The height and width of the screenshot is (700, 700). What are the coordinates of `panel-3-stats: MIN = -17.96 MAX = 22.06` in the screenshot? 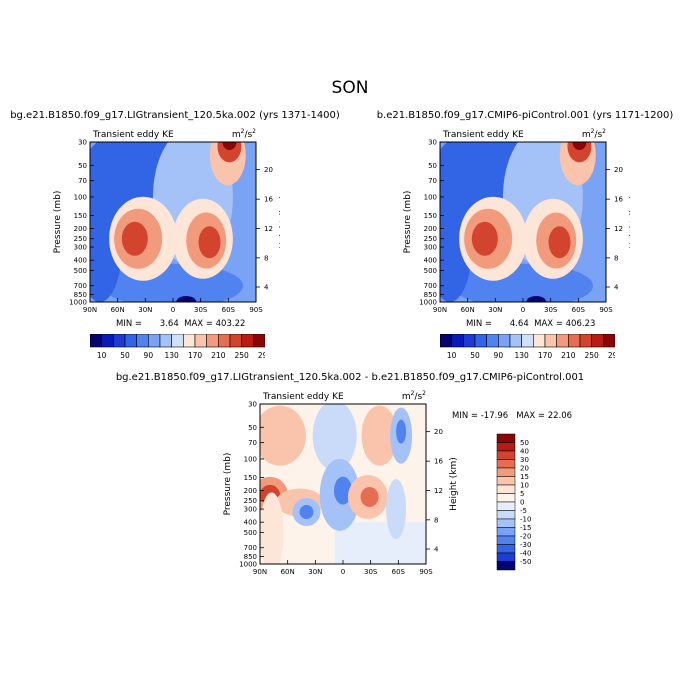 It's located at (512, 416).